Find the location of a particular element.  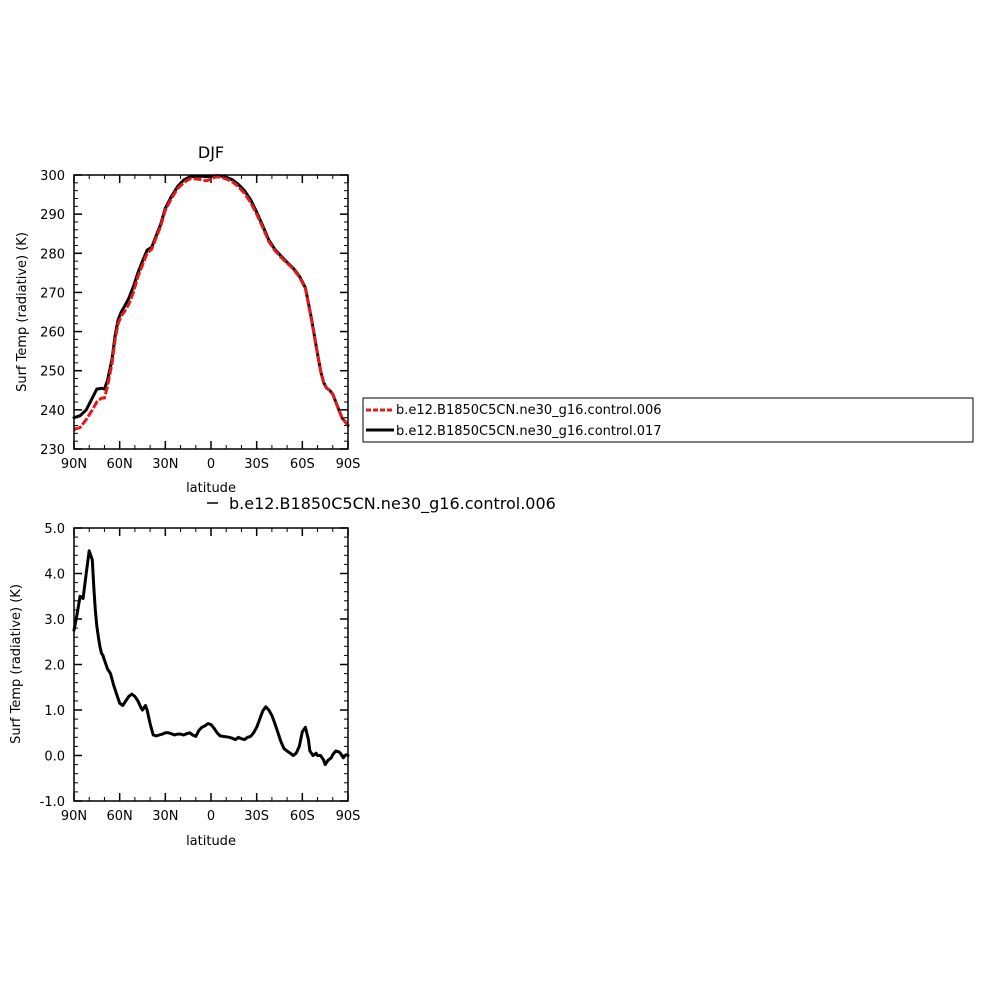

bottom-x-tick-labels: 90N 60N 30N 0 30S 60S 90S is located at coordinates (211, 816).